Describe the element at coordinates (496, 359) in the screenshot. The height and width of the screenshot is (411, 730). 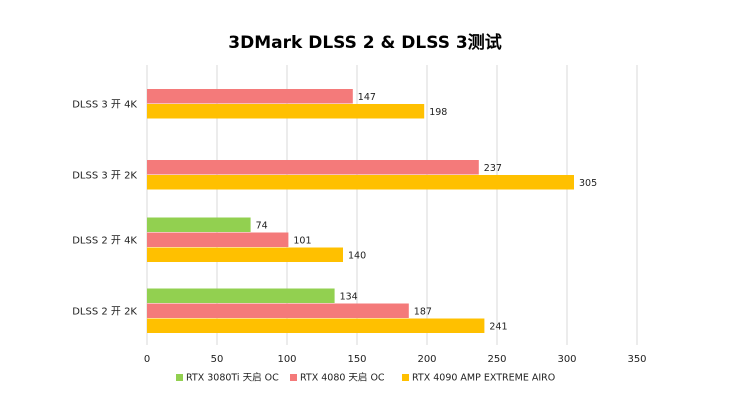
I see `x-tick-label: 250` at that location.